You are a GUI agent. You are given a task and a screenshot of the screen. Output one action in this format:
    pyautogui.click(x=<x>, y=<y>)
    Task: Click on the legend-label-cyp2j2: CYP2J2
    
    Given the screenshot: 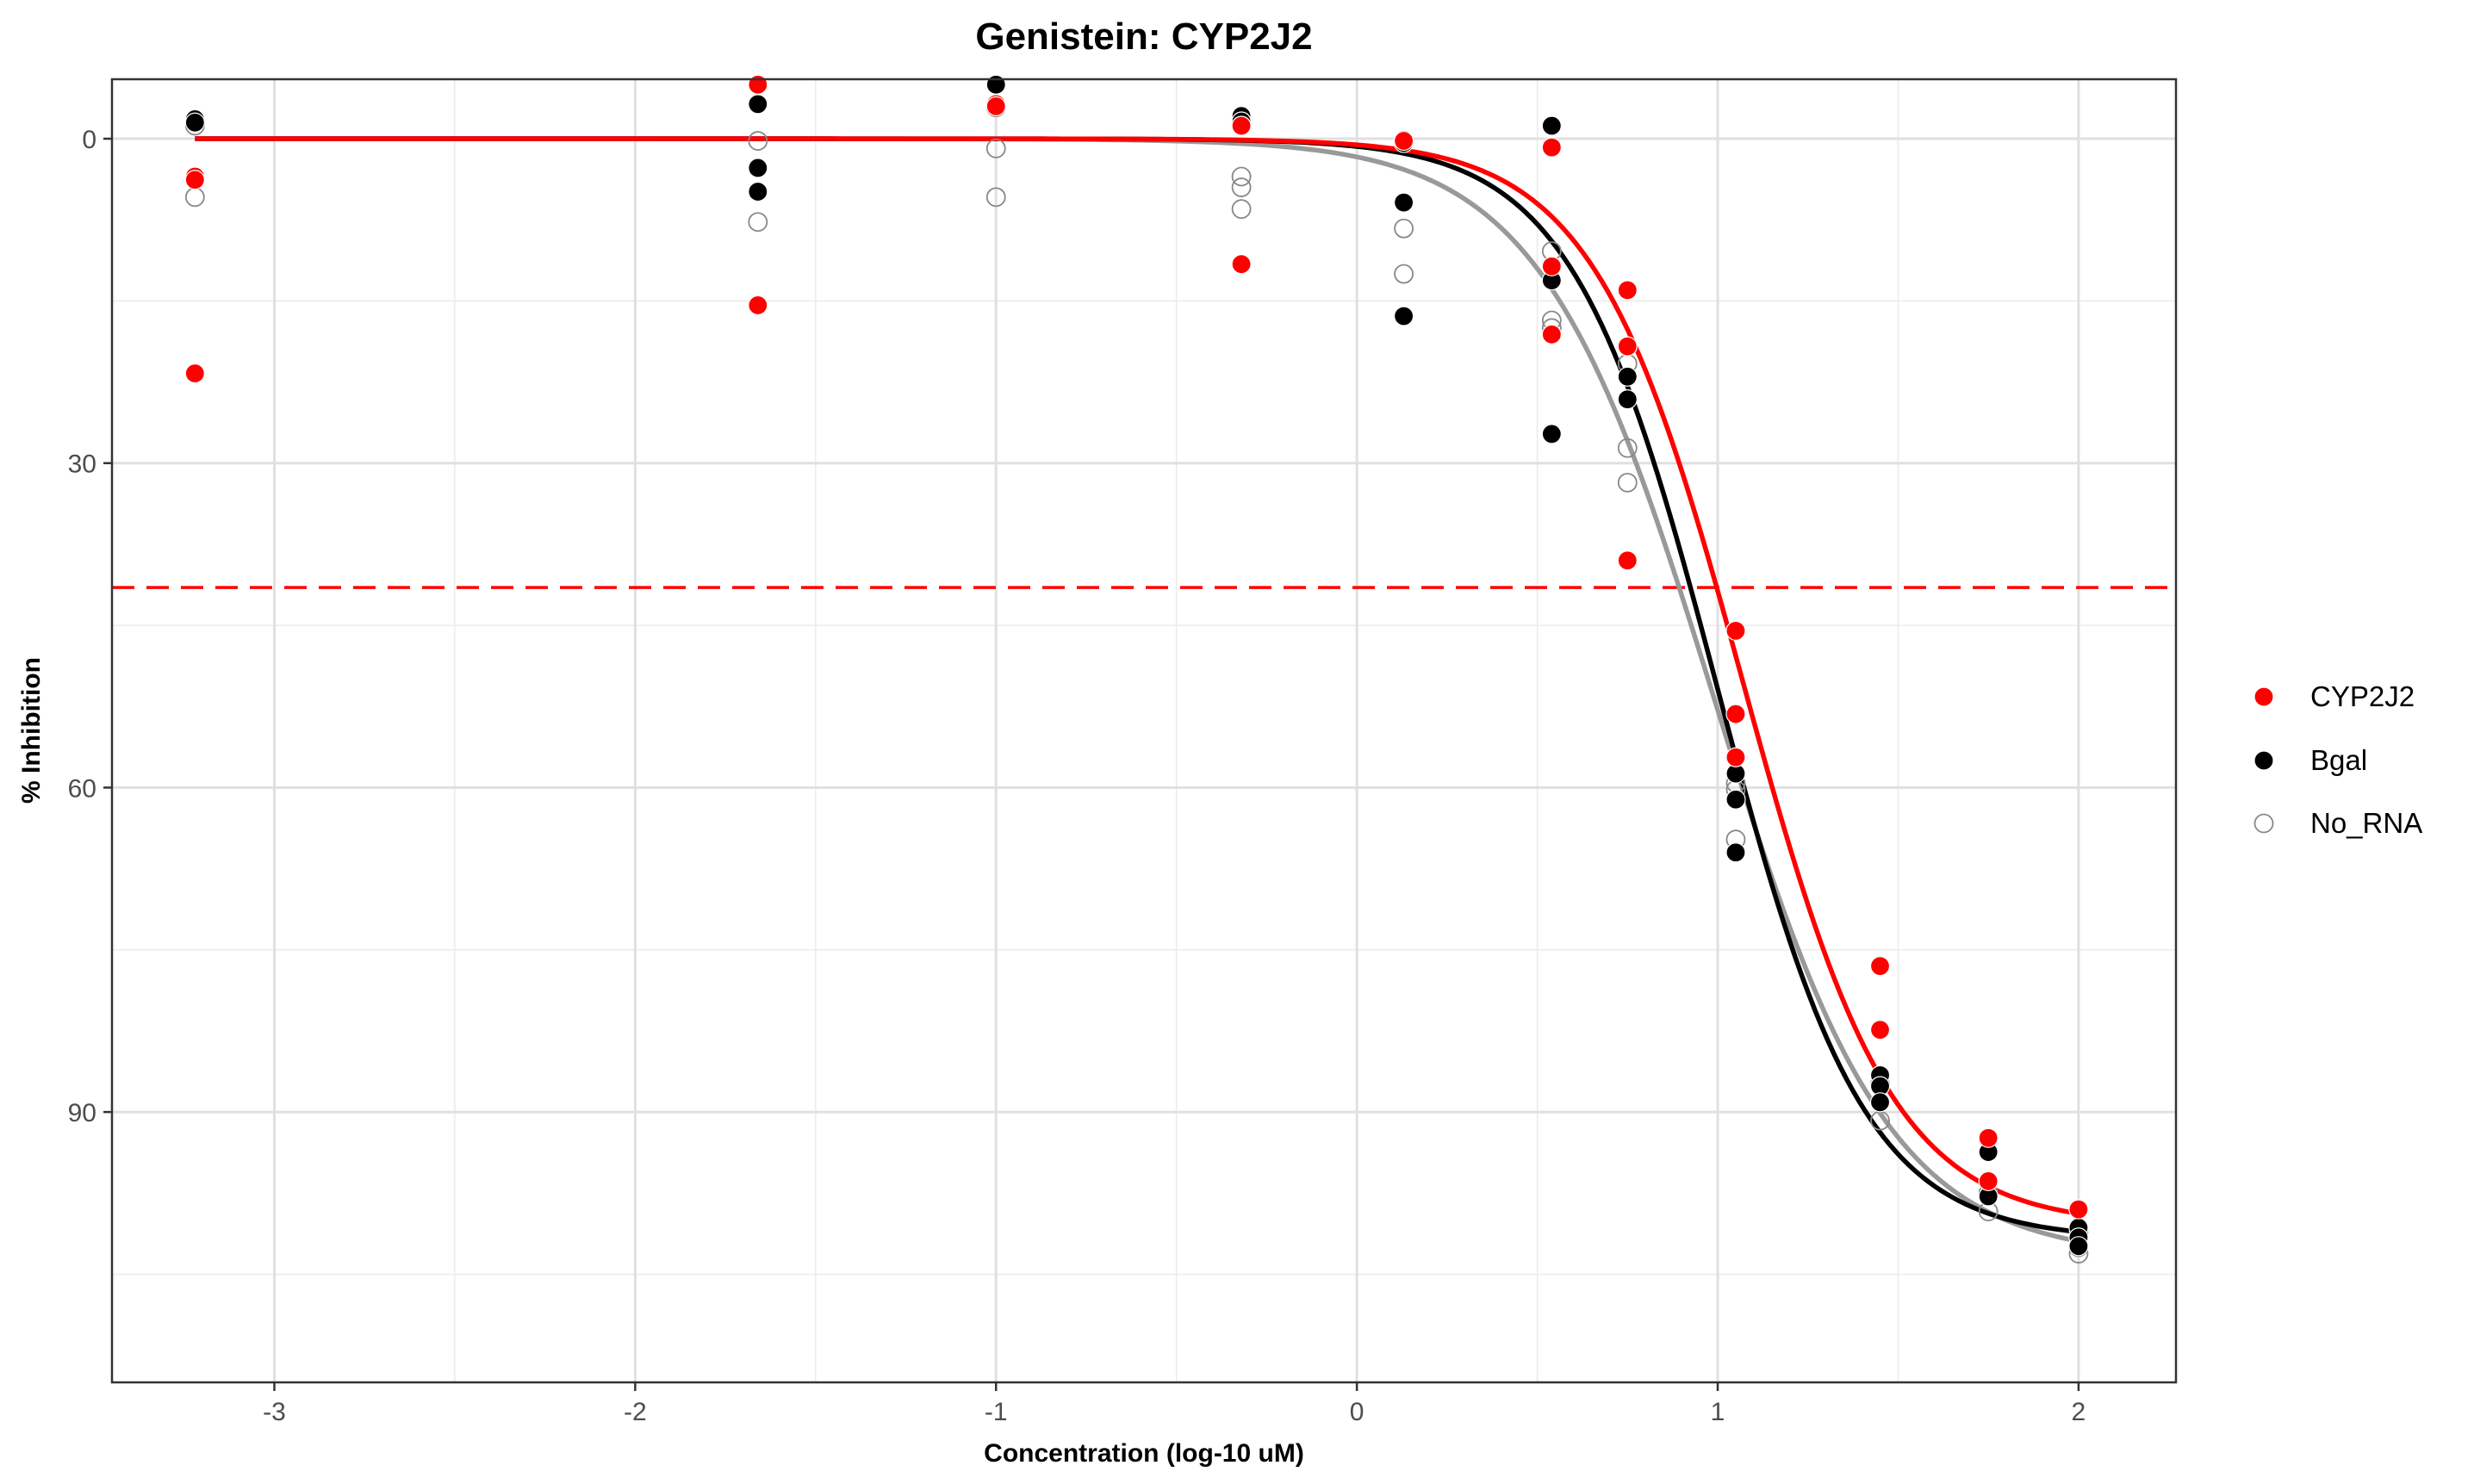 What is the action you would take?
    pyautogui.click(x=2362, y=696)
    